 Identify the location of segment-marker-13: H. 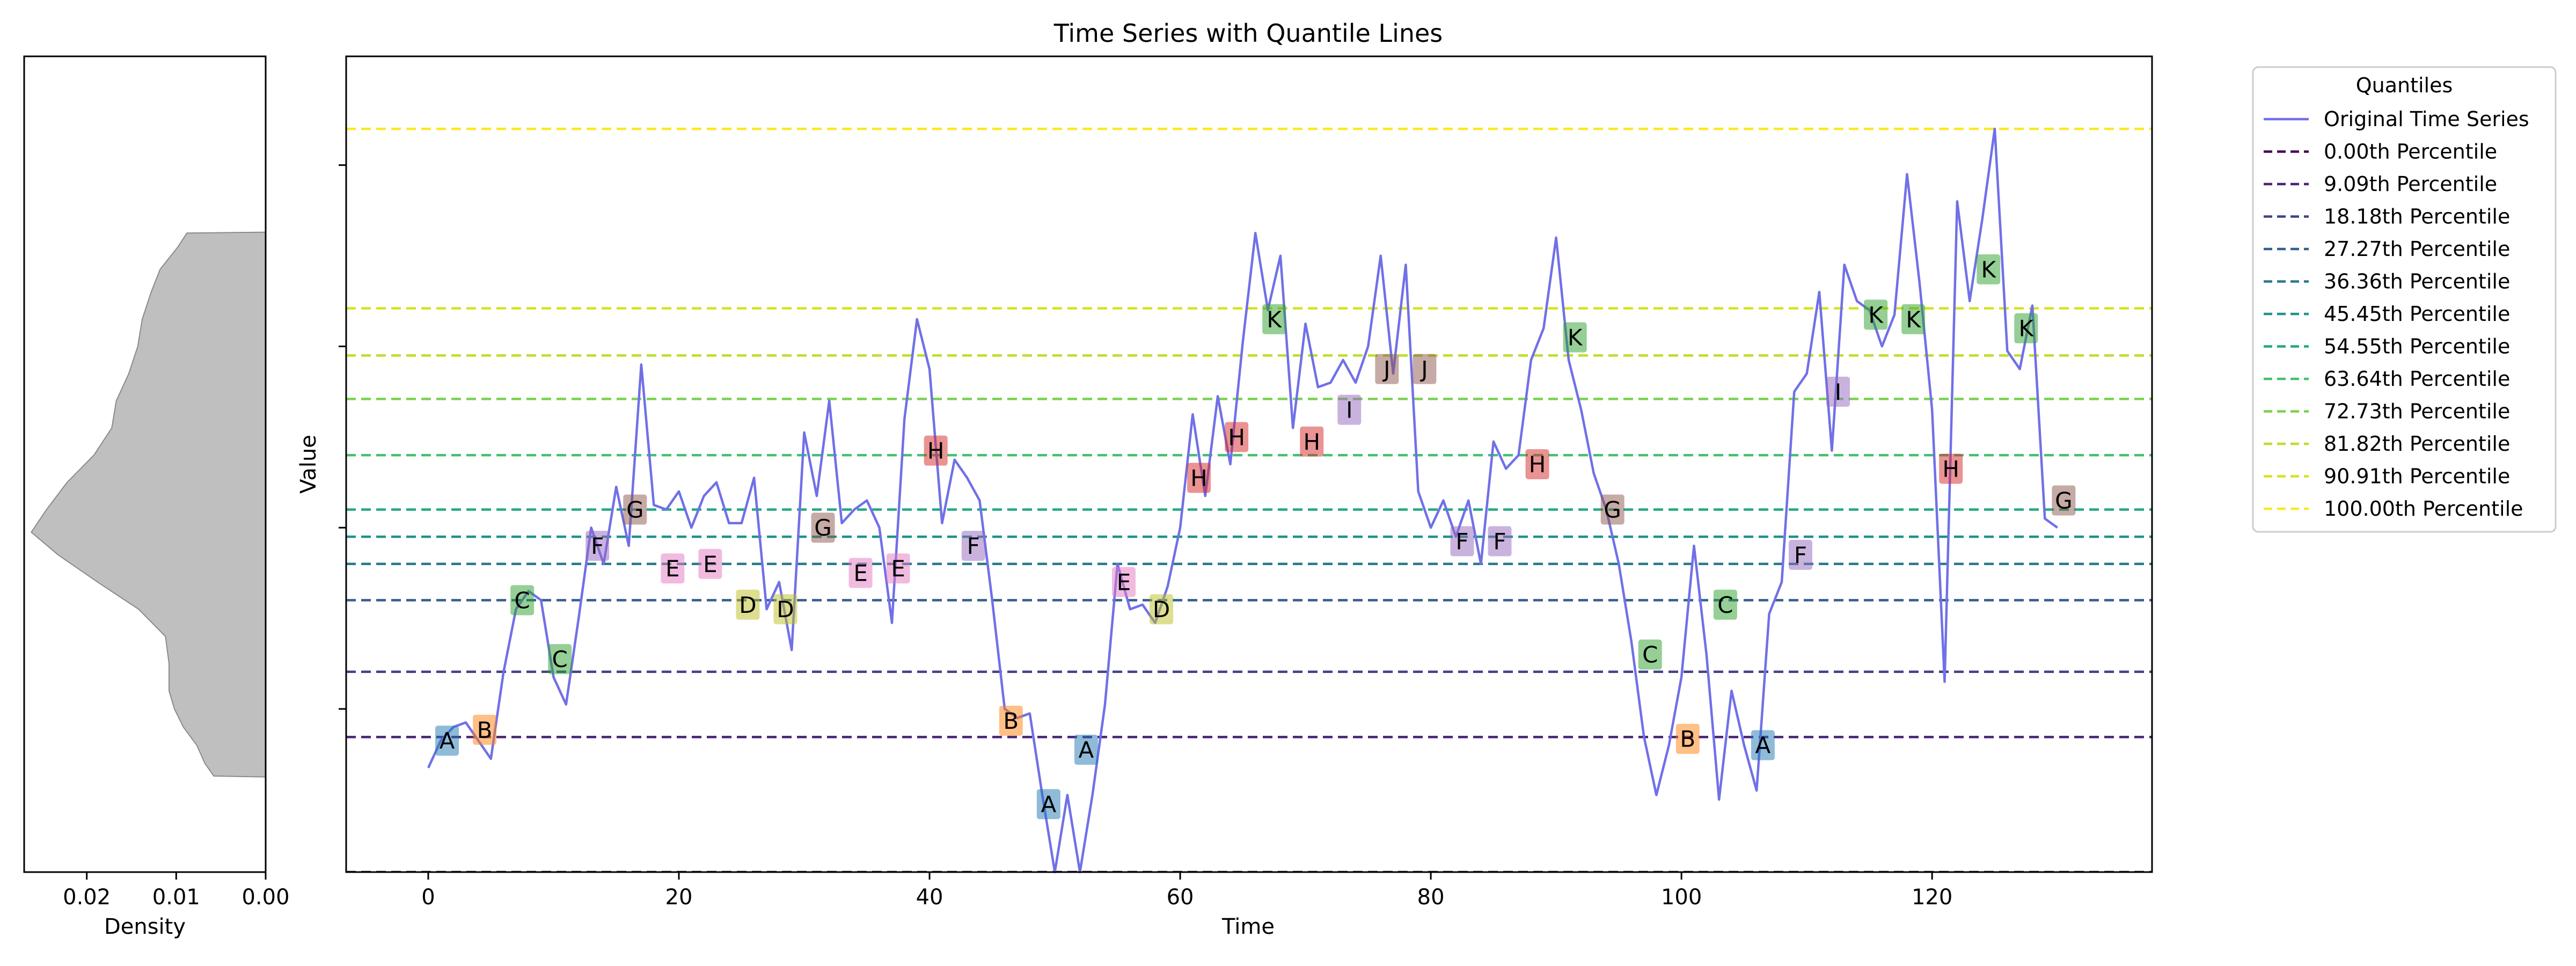
(936, 450).